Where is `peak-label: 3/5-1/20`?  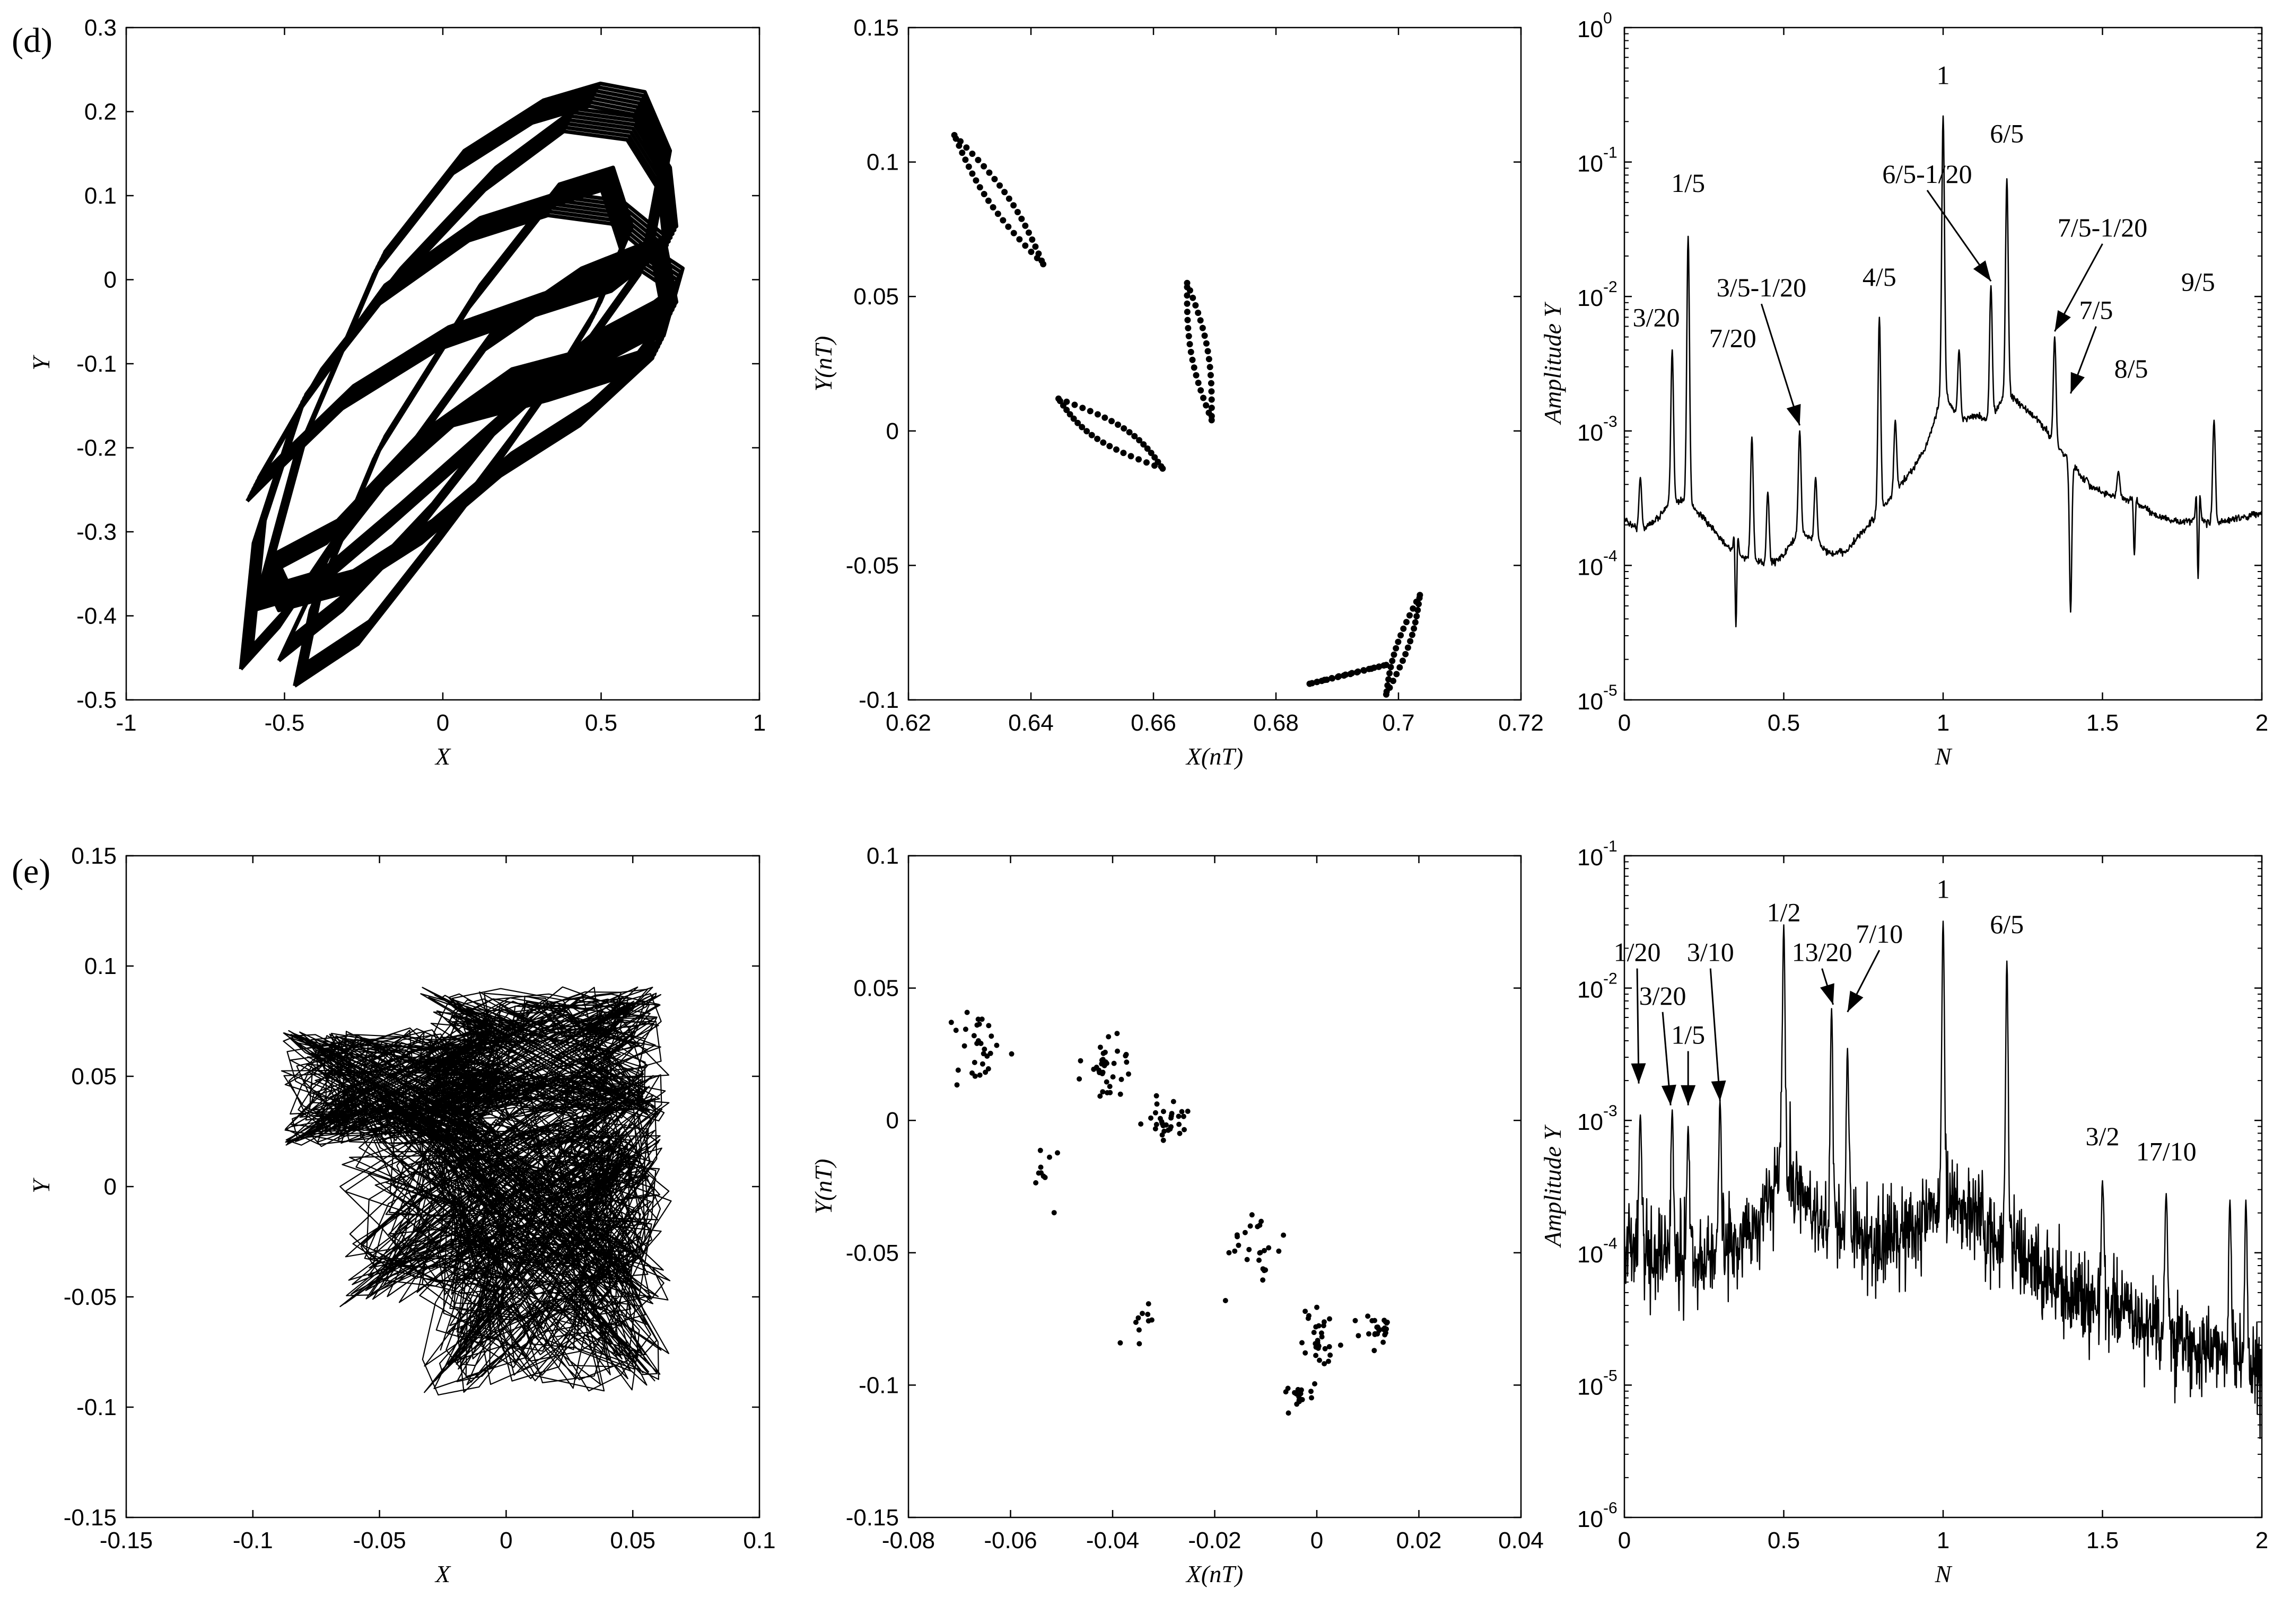
peak-label: 3/5-1/20 is located at coordinates (1761, 287).